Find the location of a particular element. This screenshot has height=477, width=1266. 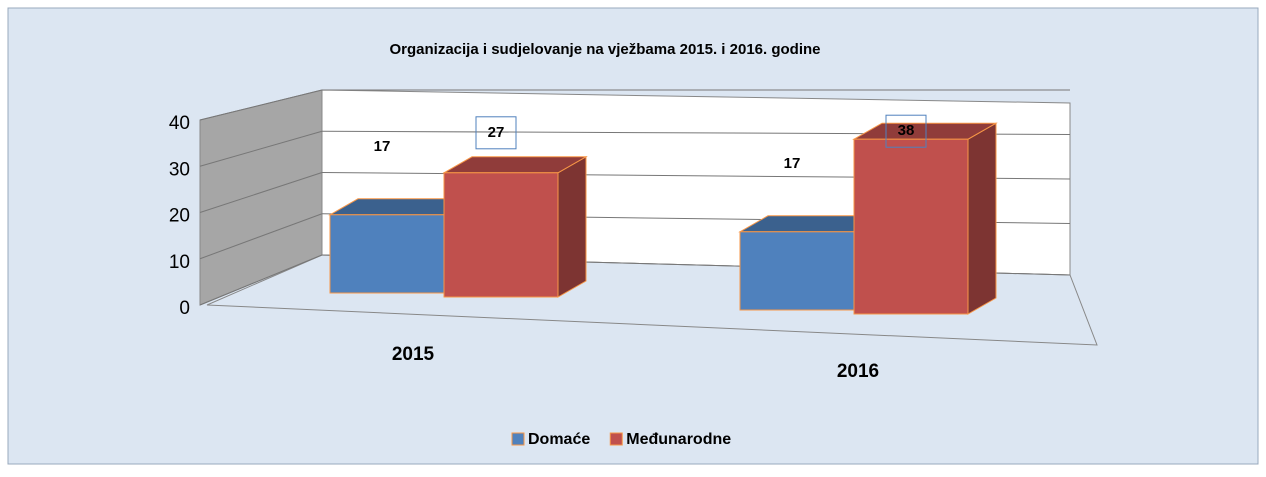

value-label: 38 is located at coordinates (906, 130).